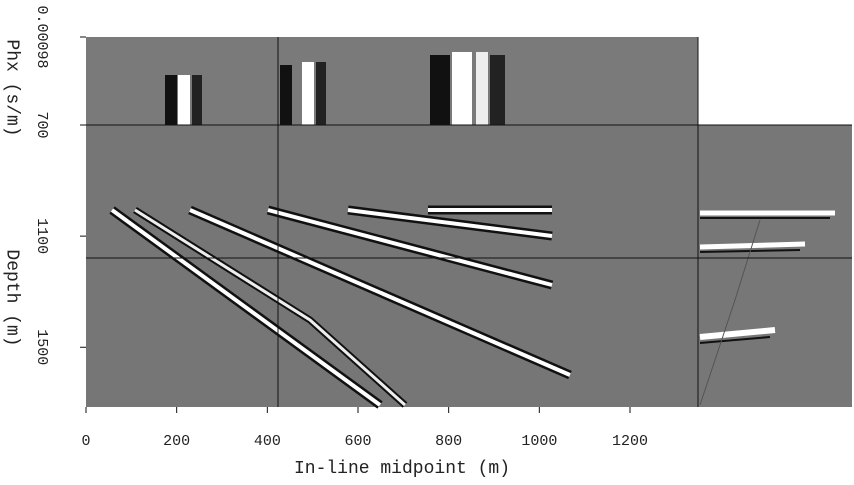 Image resolution: width=854 pixels, height=485 pixels. Describe the element at coordinates (335, 88) in the screenshot. I see `gather-events` at that location.